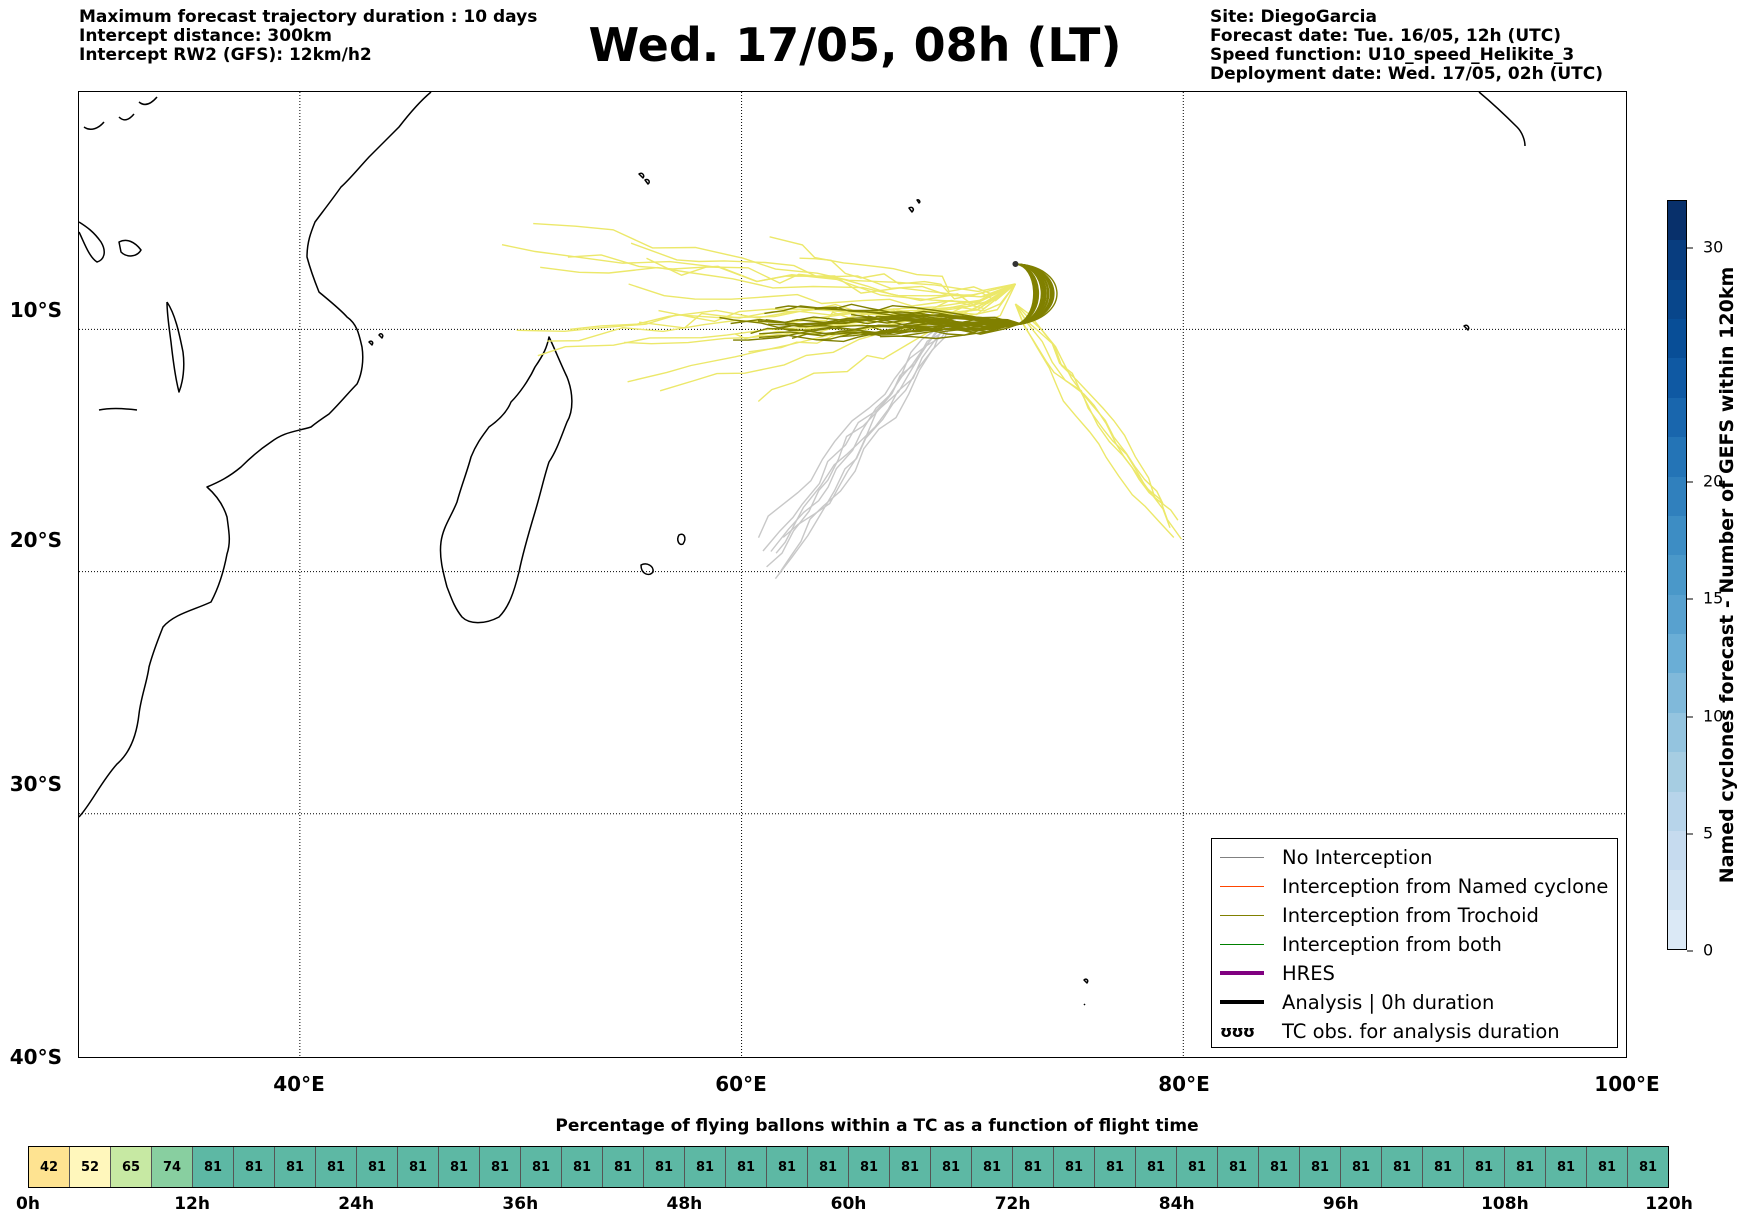 This screenshot has width=1754, height=1223. I want to click on lon-label-80e: 80°E, so click(1184, 1084).